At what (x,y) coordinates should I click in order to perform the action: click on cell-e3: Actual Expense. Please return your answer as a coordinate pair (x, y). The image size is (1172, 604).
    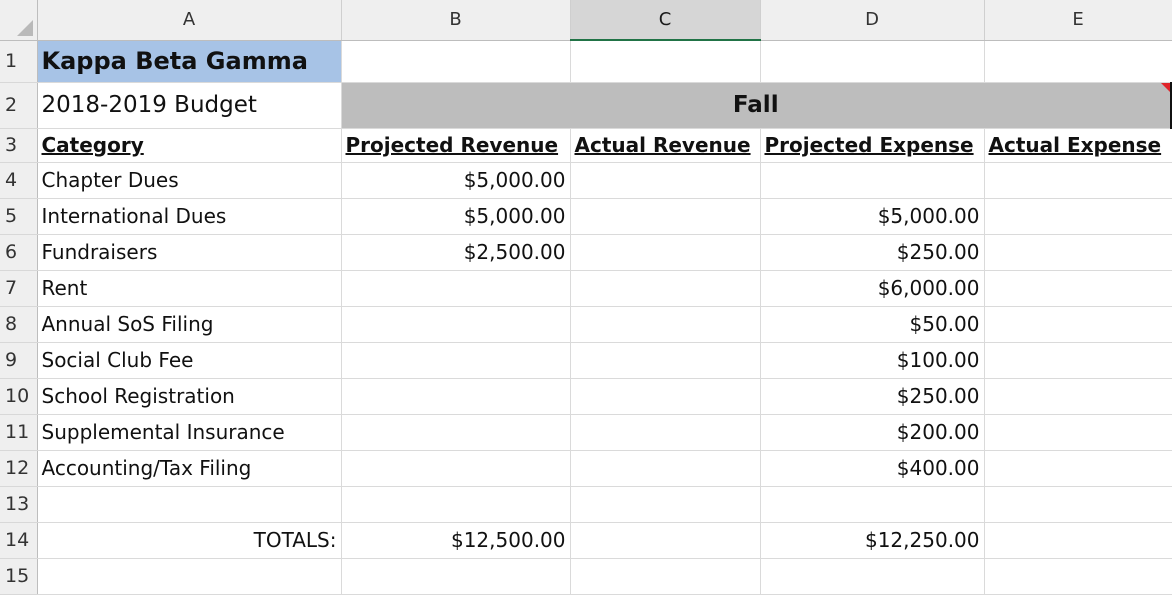
    Looking at the image, I should click on (1078, 145).